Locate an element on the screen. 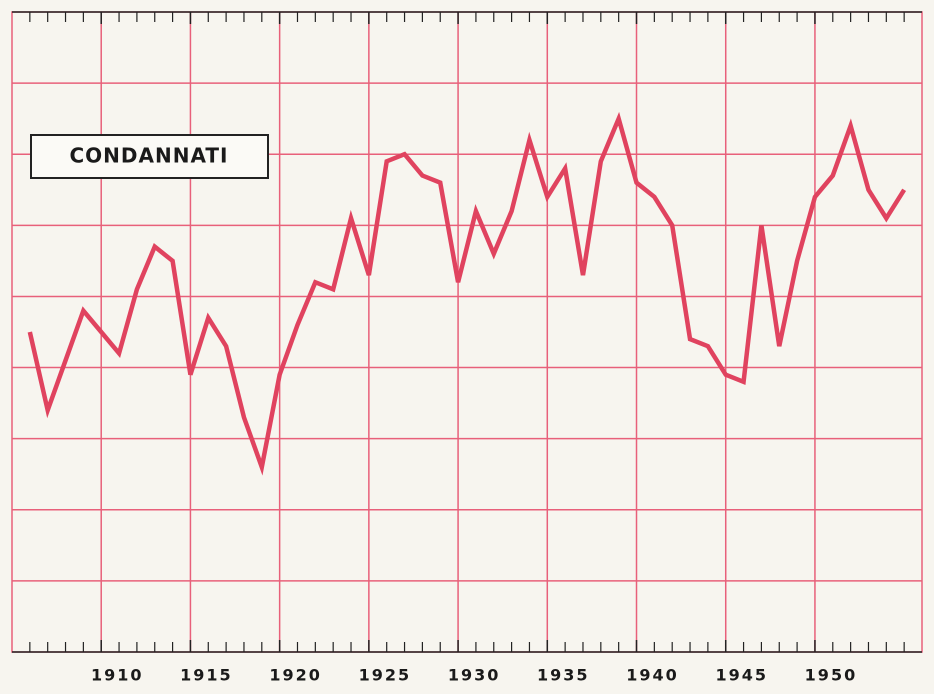  legend-box is located at coordinates (149, 156).